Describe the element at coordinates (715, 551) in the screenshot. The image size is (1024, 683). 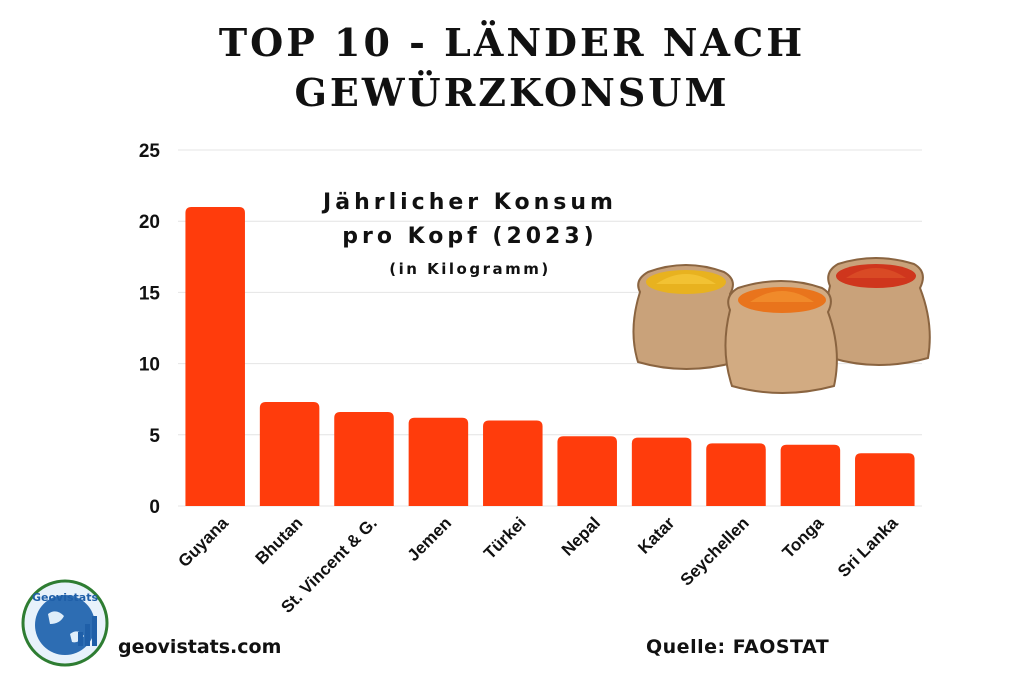
I see `x-tick-label: Seychellen` at that location.